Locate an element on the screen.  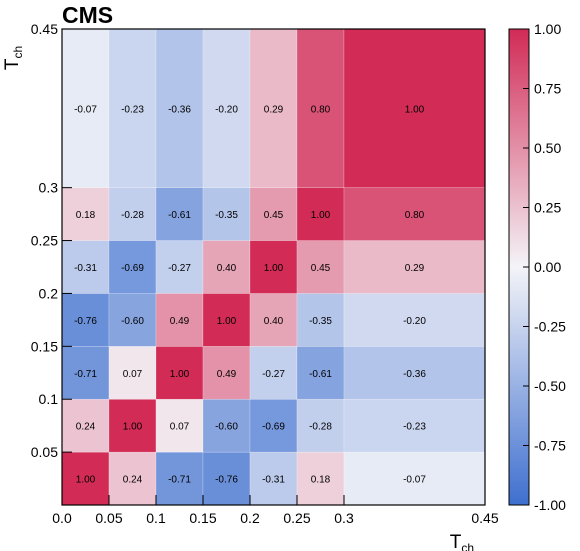
x-tick-label: 0.3 is located at coordinates (344, 518).